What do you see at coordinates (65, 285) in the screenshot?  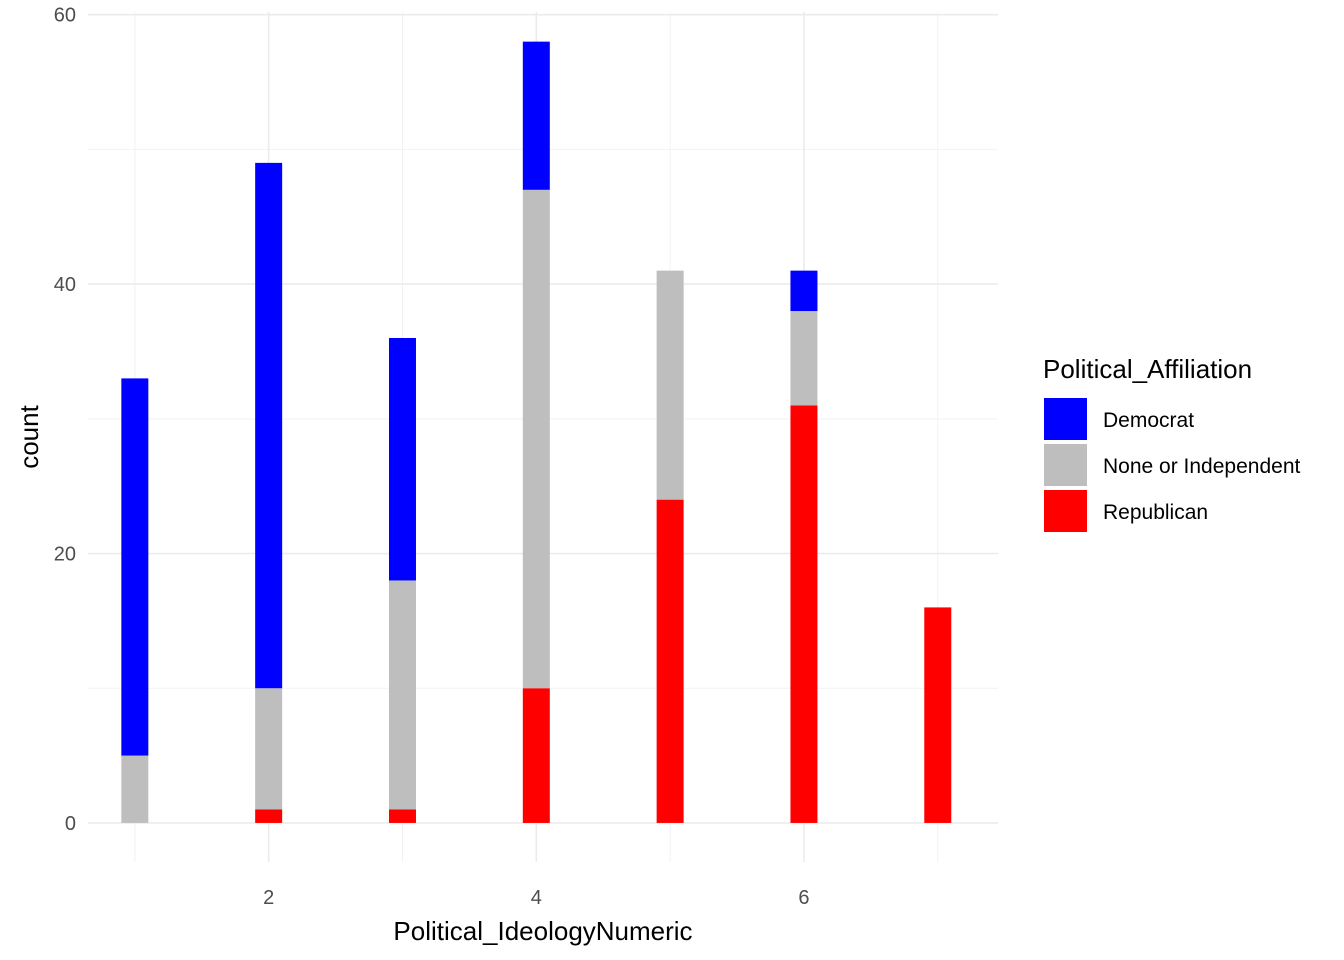 I see `y-tick-label: 40` at bounding box center [65, 285].